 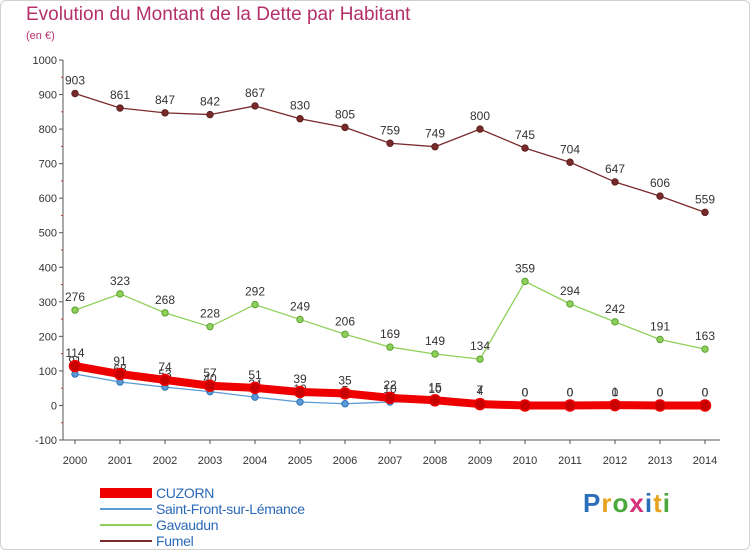 I want to click on data-label: 847, so click(x=165, y=100).